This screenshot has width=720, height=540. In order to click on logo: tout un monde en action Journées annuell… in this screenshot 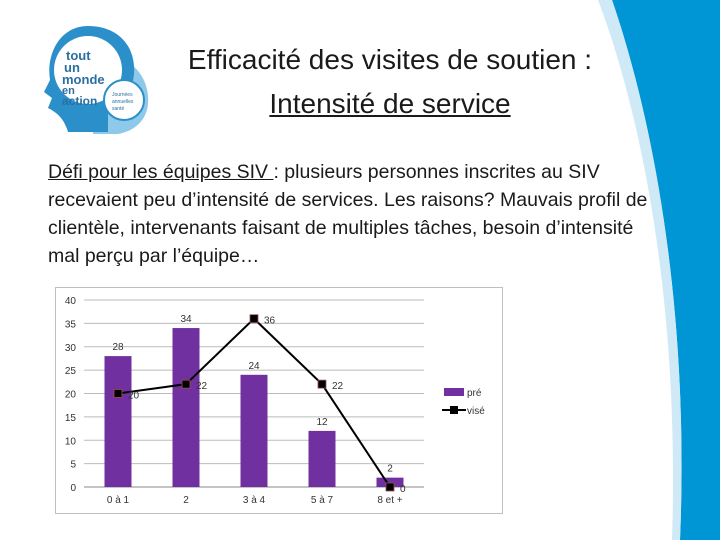, I will do `click(96, 80)`.